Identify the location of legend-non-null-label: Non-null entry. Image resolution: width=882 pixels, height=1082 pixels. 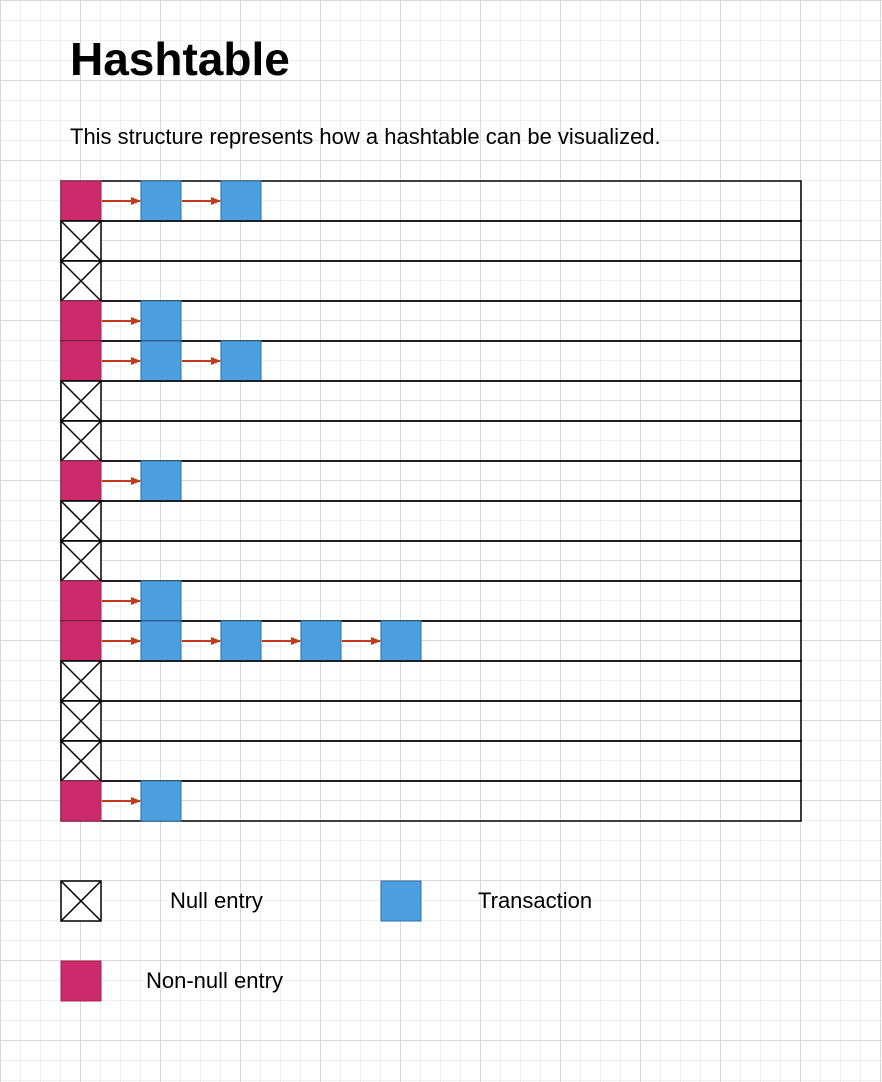
(214, 980).